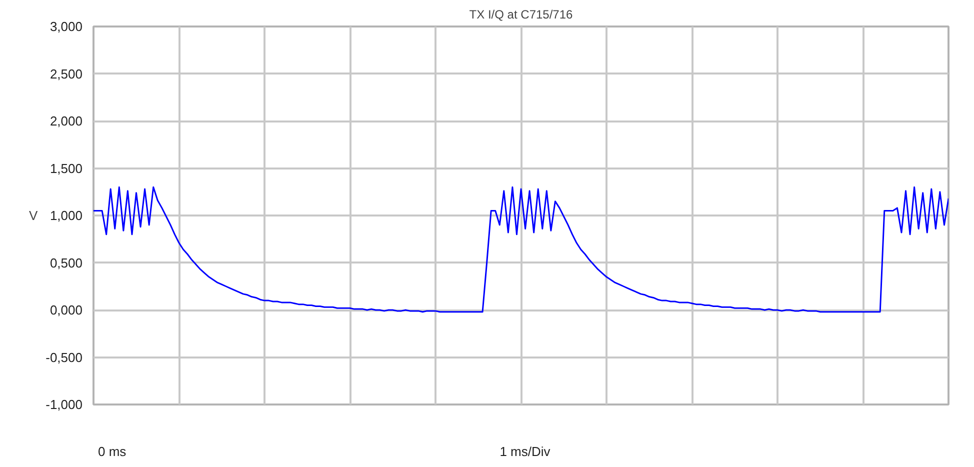 The image size is (974, 467). What do you see at coordinates (525, 452) in the screenshot?
I see `text: 1 ms/Div` at bounding box center [525, 452].